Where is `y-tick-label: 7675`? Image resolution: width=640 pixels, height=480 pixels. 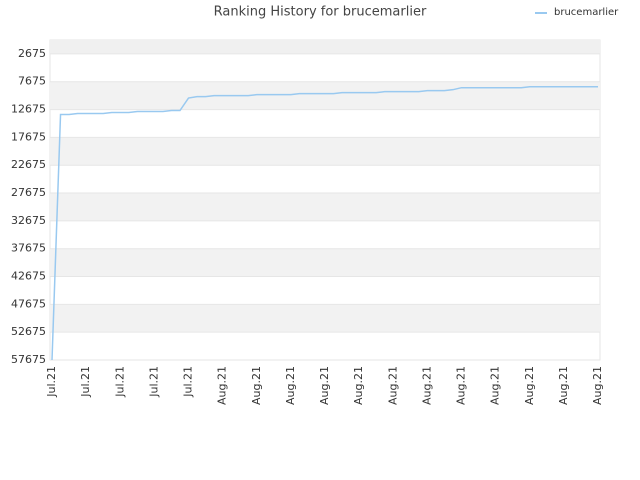
y-tick-label: 7675 is located at coordinates (32, 81).